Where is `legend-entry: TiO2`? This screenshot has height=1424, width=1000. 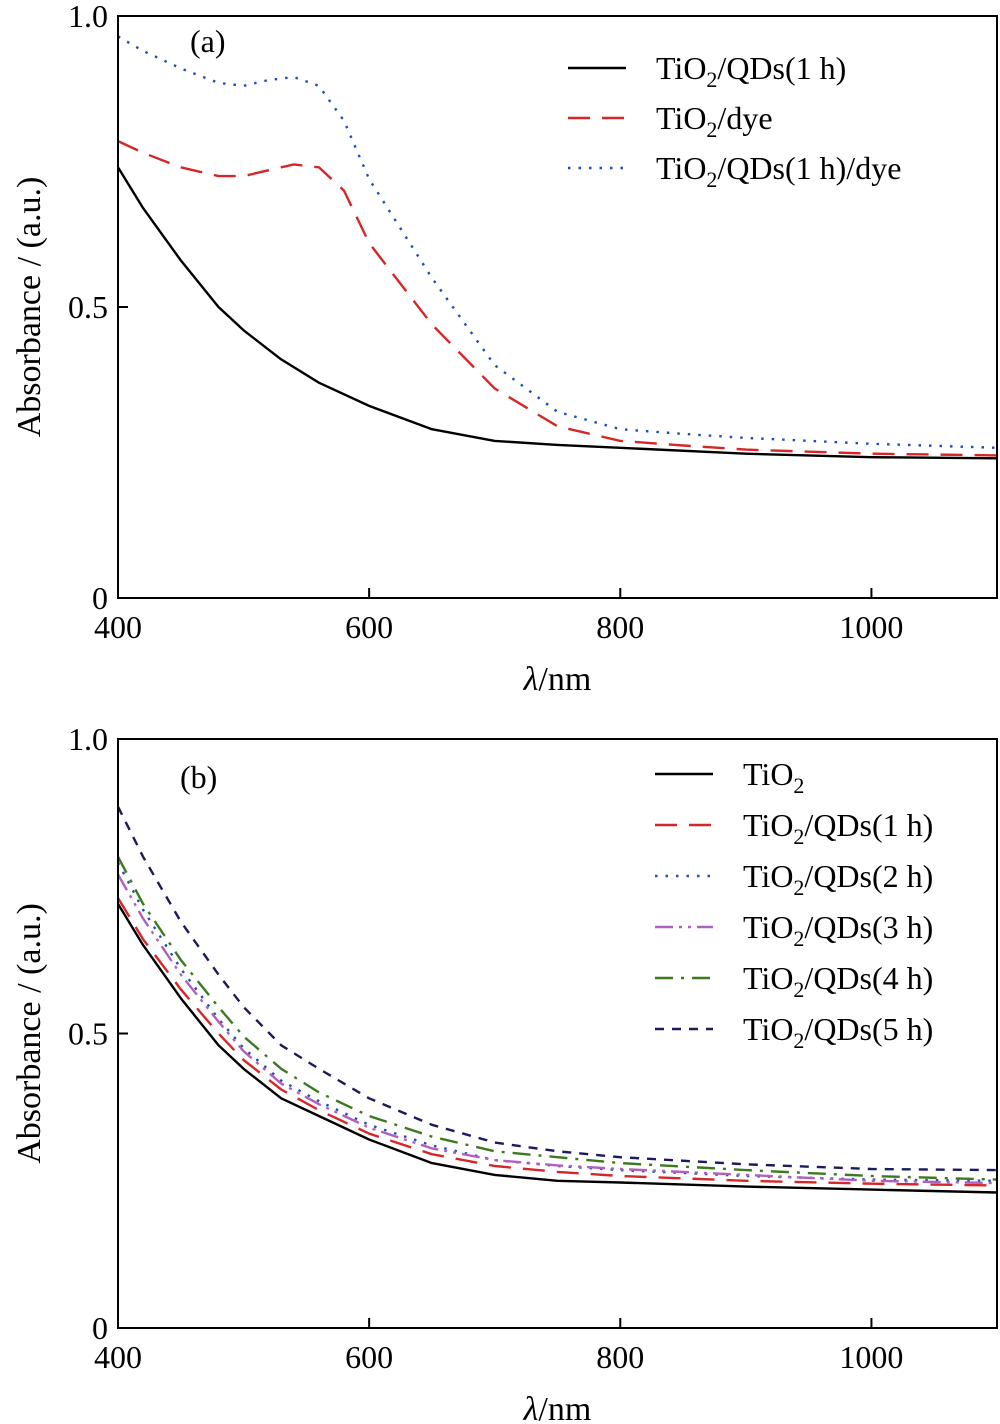
legend-entry: TiO2 is located at coordinates (773, 777).